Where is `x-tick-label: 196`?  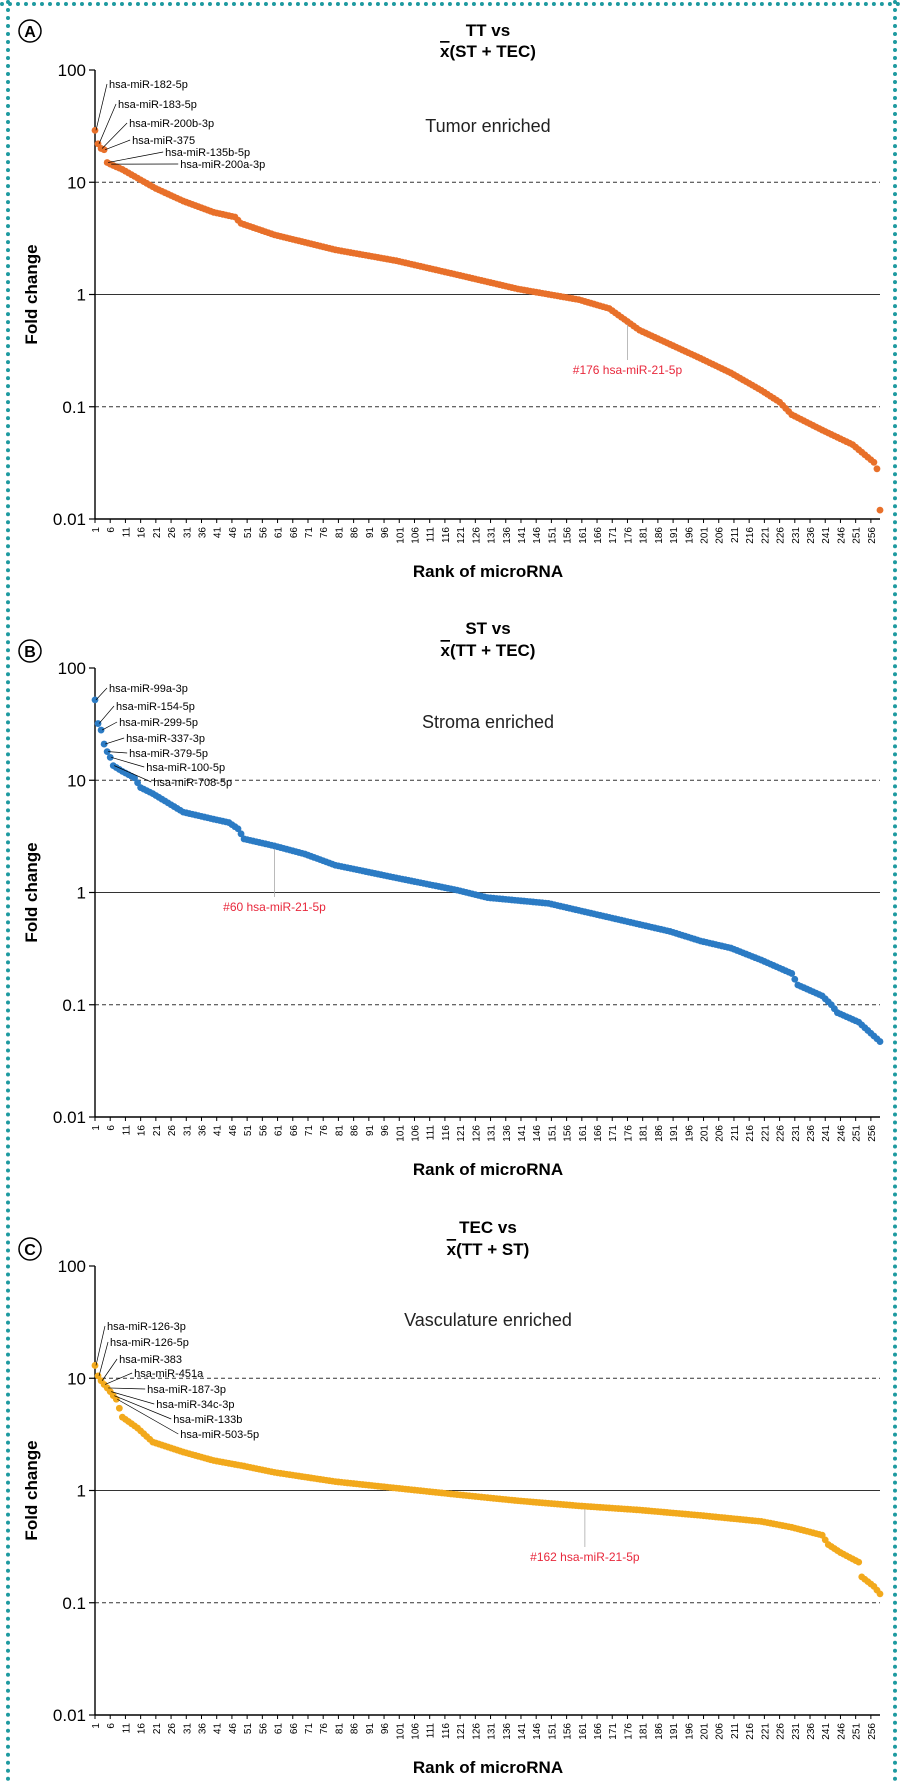 x-tick-label: 196 is located at coordinates (689, 535).